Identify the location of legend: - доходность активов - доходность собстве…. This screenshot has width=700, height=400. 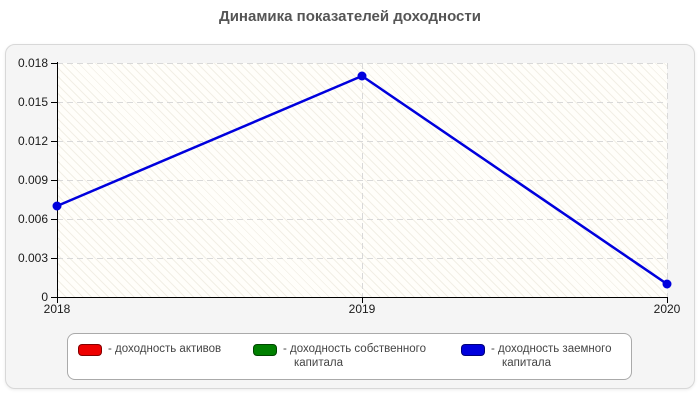
(349, 356).